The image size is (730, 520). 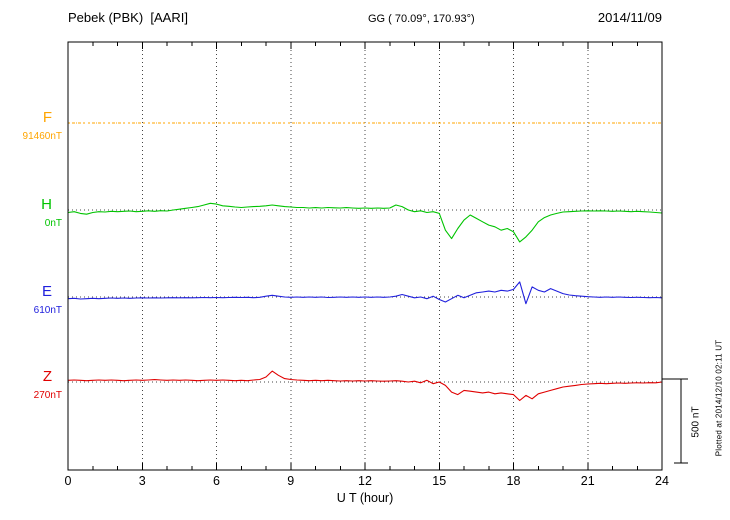 What do you see at coordinates (291, 481) in the screenshot?
I see `x-tick-9: 9` at bounding box center [291, 481].